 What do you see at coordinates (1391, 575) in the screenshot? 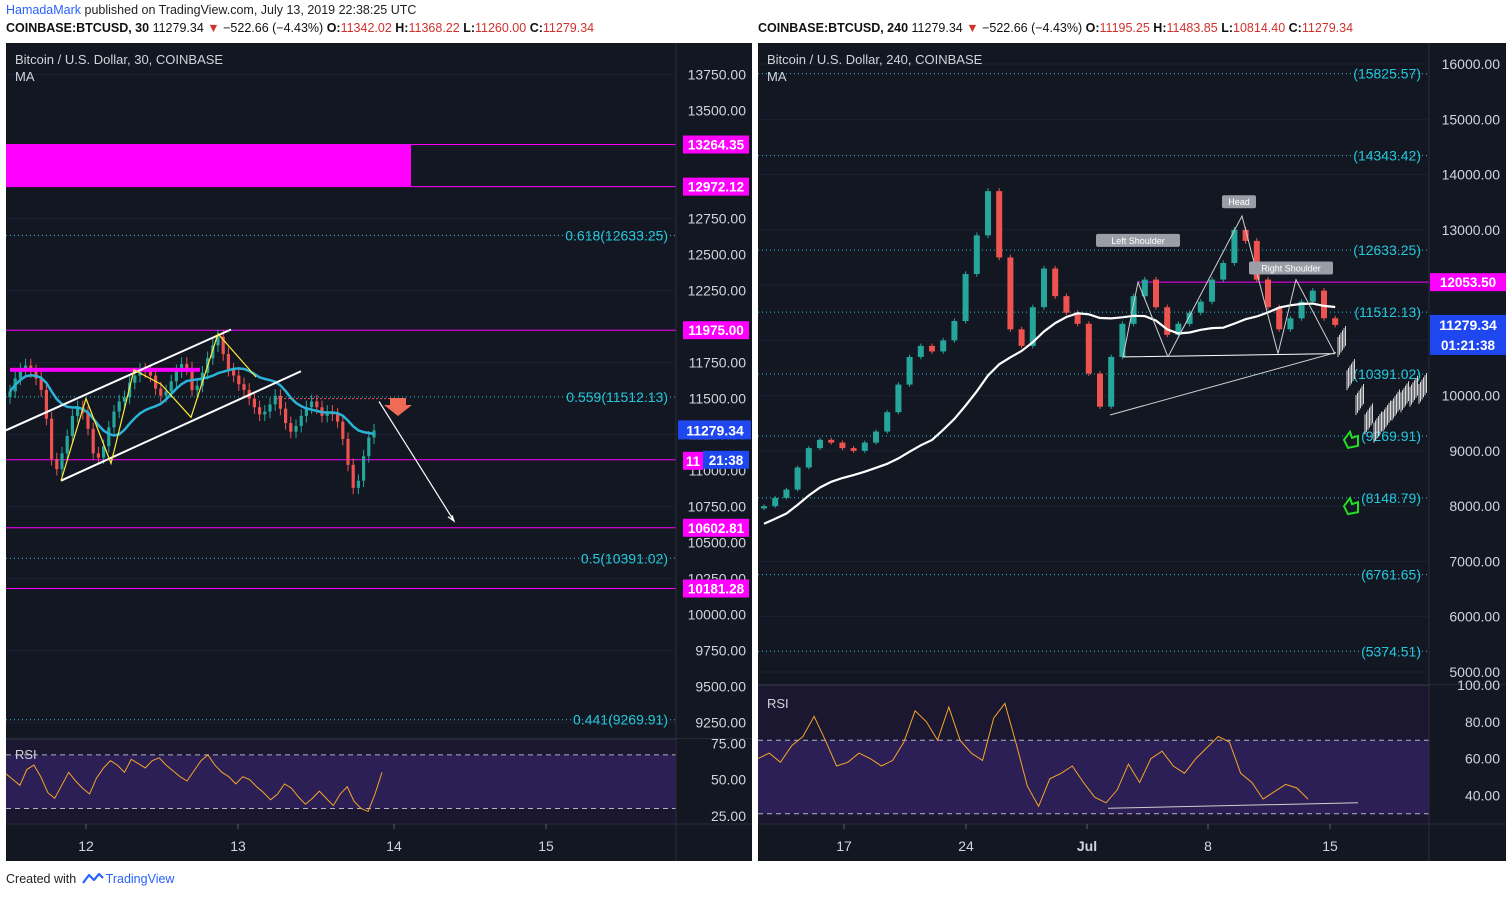
I see `right-fib-label: (6761.65)` at bounding box center [1391, 575].